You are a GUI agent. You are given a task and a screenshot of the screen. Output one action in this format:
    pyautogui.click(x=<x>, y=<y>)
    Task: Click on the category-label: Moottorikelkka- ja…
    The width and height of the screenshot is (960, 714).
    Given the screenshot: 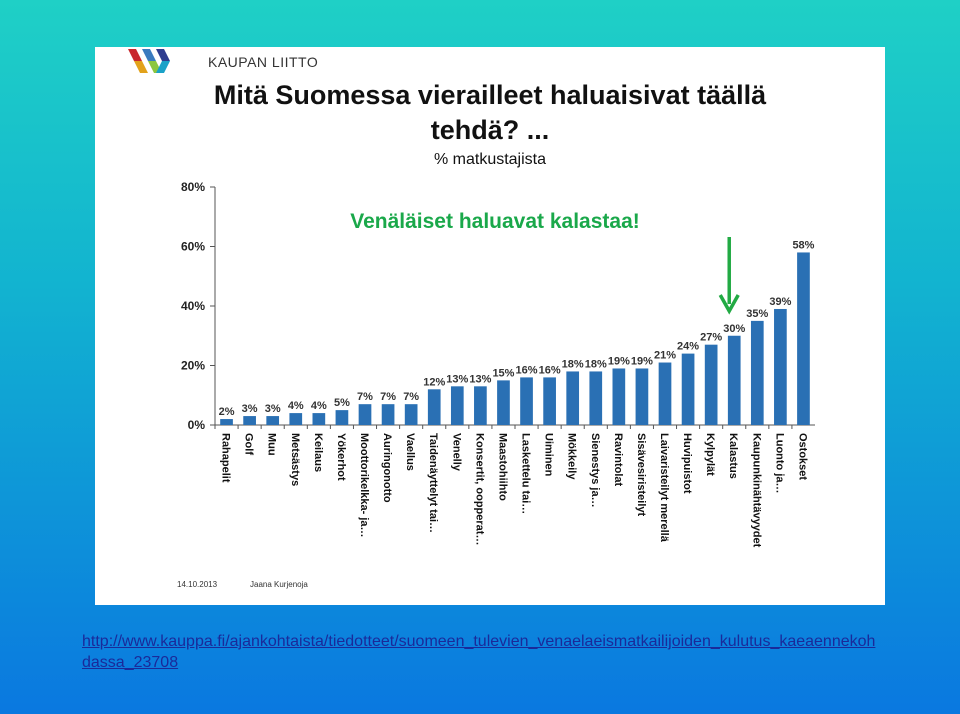 What is the action you would take?
    pyautogui.click(x=364, y=485)
    